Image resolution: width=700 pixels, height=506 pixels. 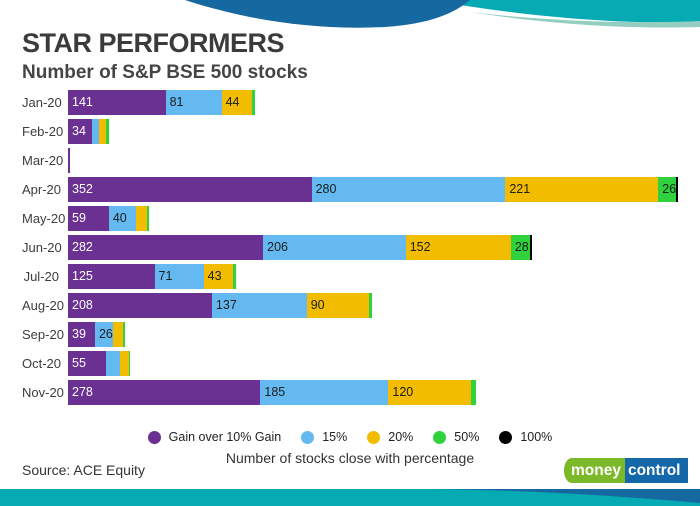 What do you see at coordinates (594, 470) in the screenshot?
I see `logo-money-text: money` at bounding box center [594, 470].